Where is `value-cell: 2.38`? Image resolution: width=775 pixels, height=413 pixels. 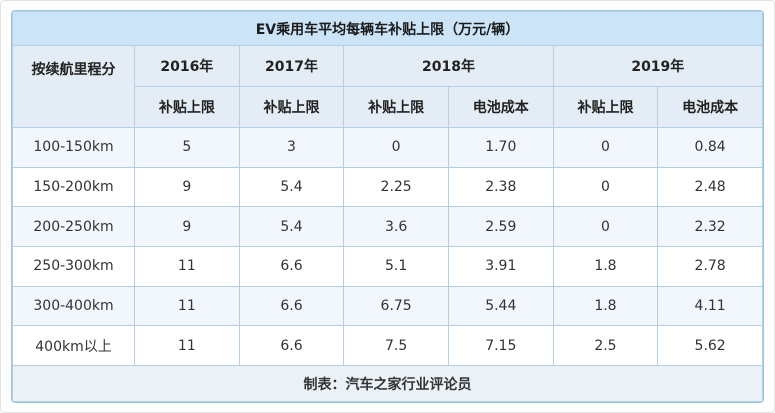 value-cell: 2.38 is located at coordinates (500, 187).